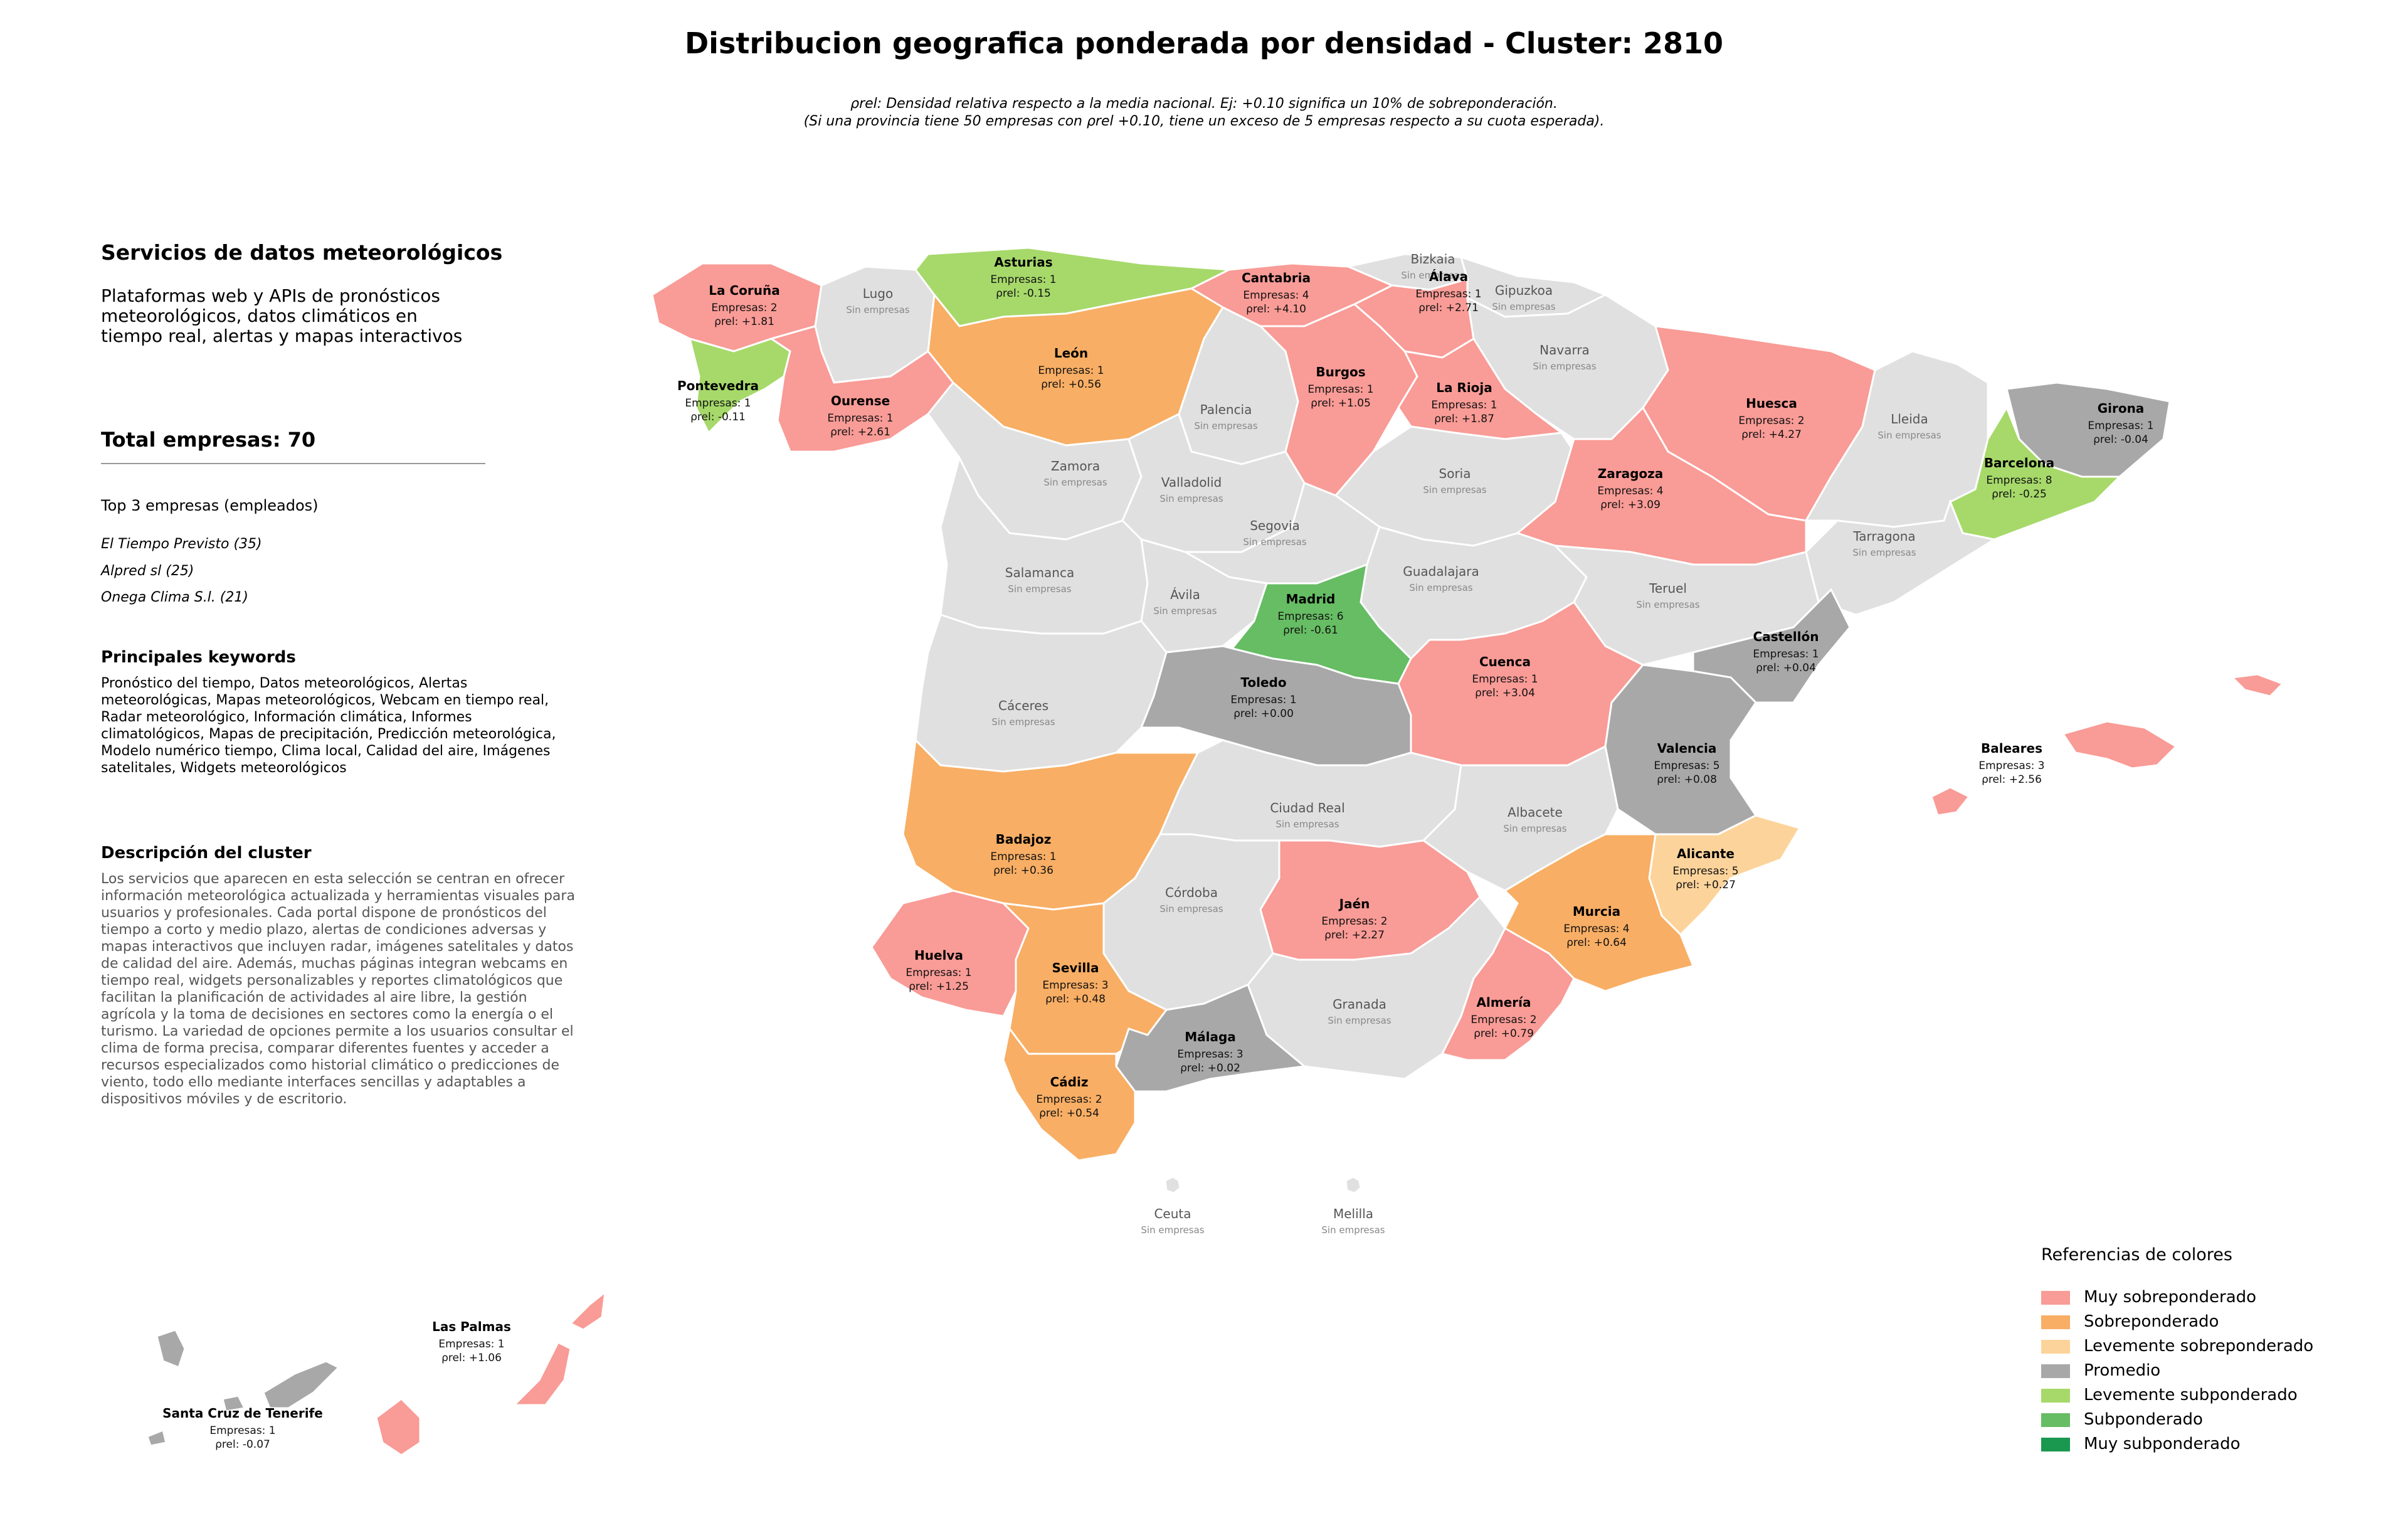  What do you see at coordinates (1464, 419) in the screenshot?
I see `province-rho-la-rioja: ρrel: +1.87` at bounding box center [1464, 419].